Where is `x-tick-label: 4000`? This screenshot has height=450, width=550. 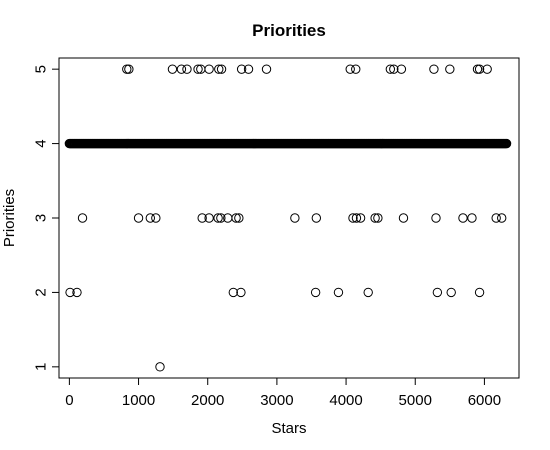 x-tick-label: 4000 is located at coordinates (345, 400).